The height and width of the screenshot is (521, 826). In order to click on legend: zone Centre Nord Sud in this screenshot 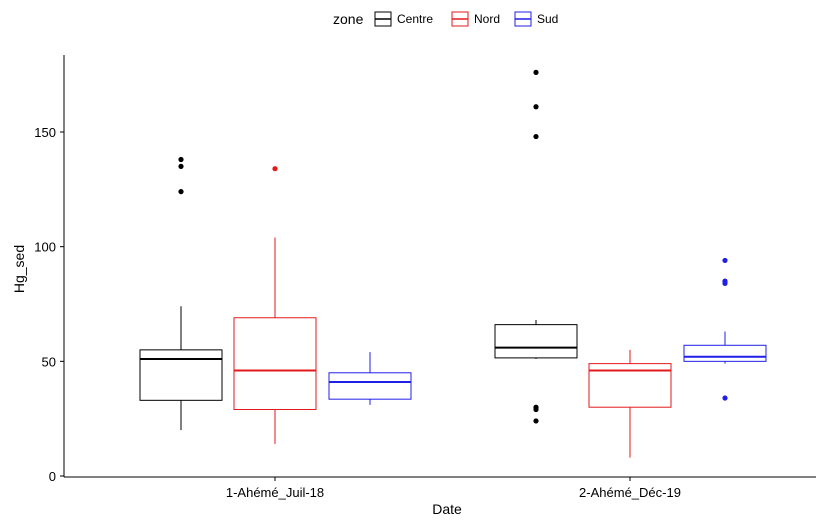, I will do `click(445, 19)`.